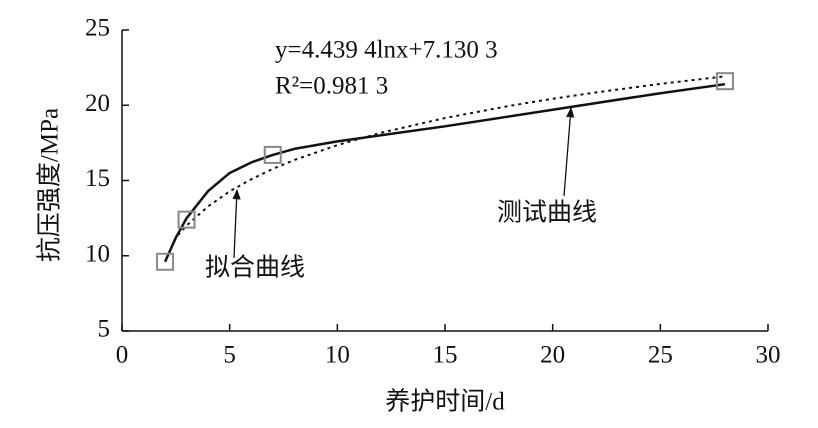  Describe the element at coordinates (229, 355) in the screenshot. I see `x-tick-label: 5` at that location.